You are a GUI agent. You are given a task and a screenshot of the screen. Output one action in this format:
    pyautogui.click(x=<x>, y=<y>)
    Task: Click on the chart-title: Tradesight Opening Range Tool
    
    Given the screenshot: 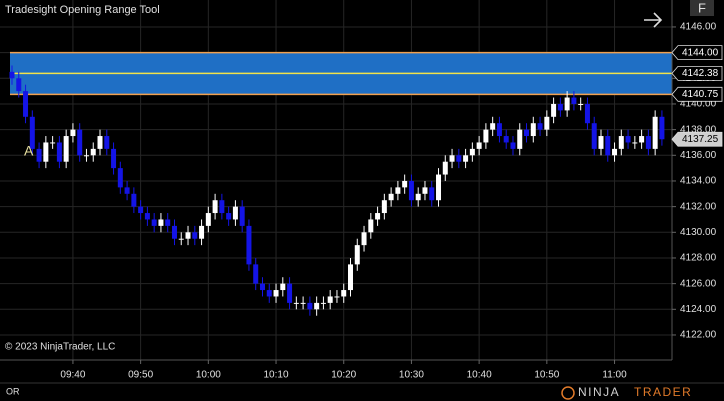 What is the action you would take?
    pyautogui.click(x=82, y=10)
    